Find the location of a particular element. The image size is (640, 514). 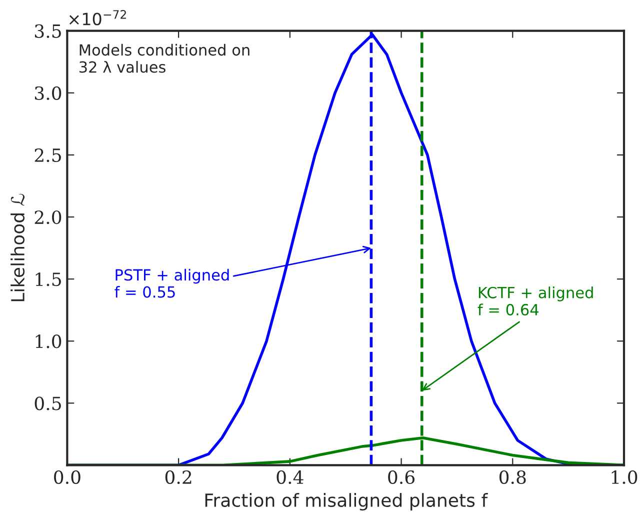

x-tick-label: 0.0 is located at coordinates (67, 477).